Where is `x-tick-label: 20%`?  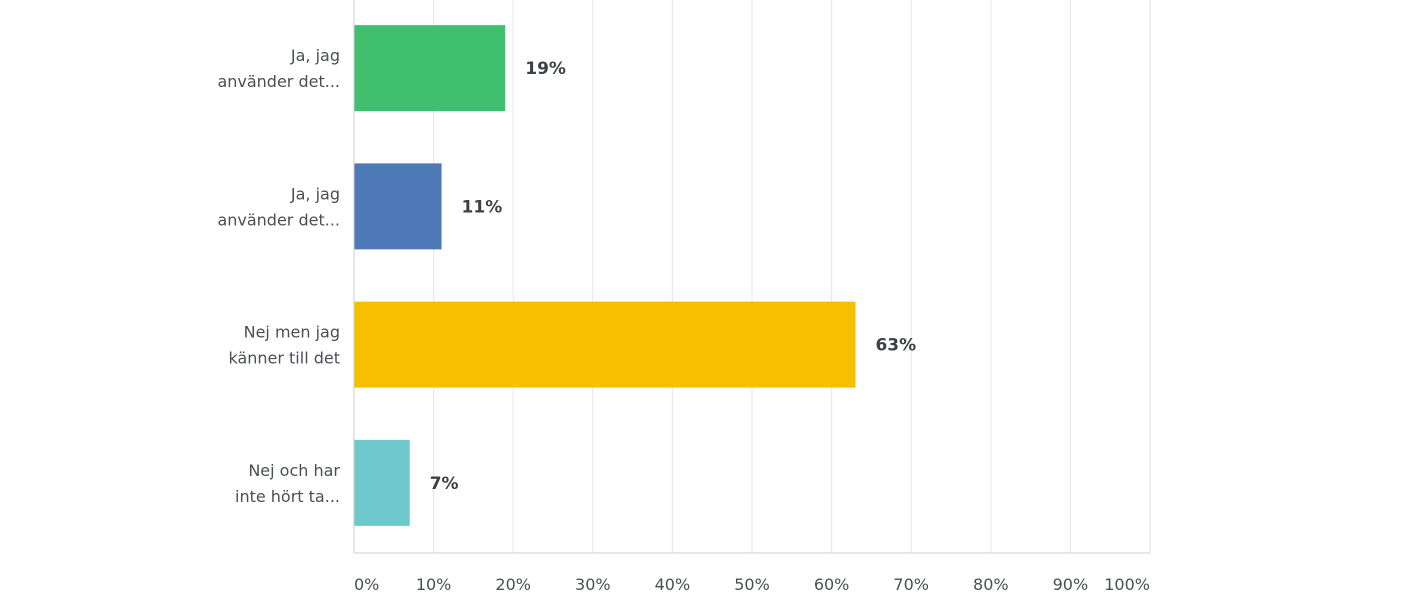
x-tick-label: 20% is located at coordinates (513, 584).